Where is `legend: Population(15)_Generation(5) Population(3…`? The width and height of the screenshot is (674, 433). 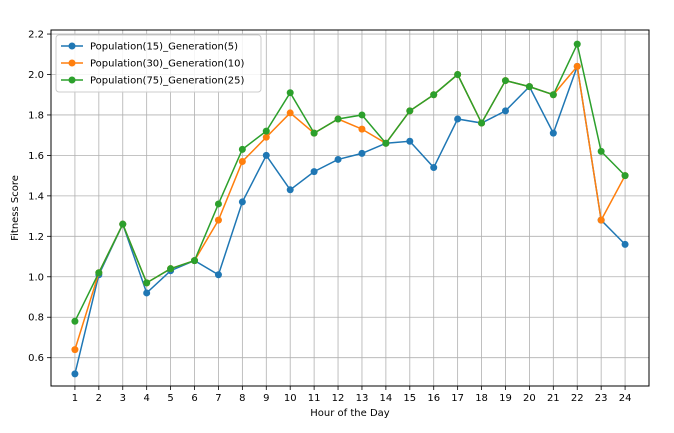
legend: Population(15)_Generation(5) Population(3… is located at coordinates (158, 63).